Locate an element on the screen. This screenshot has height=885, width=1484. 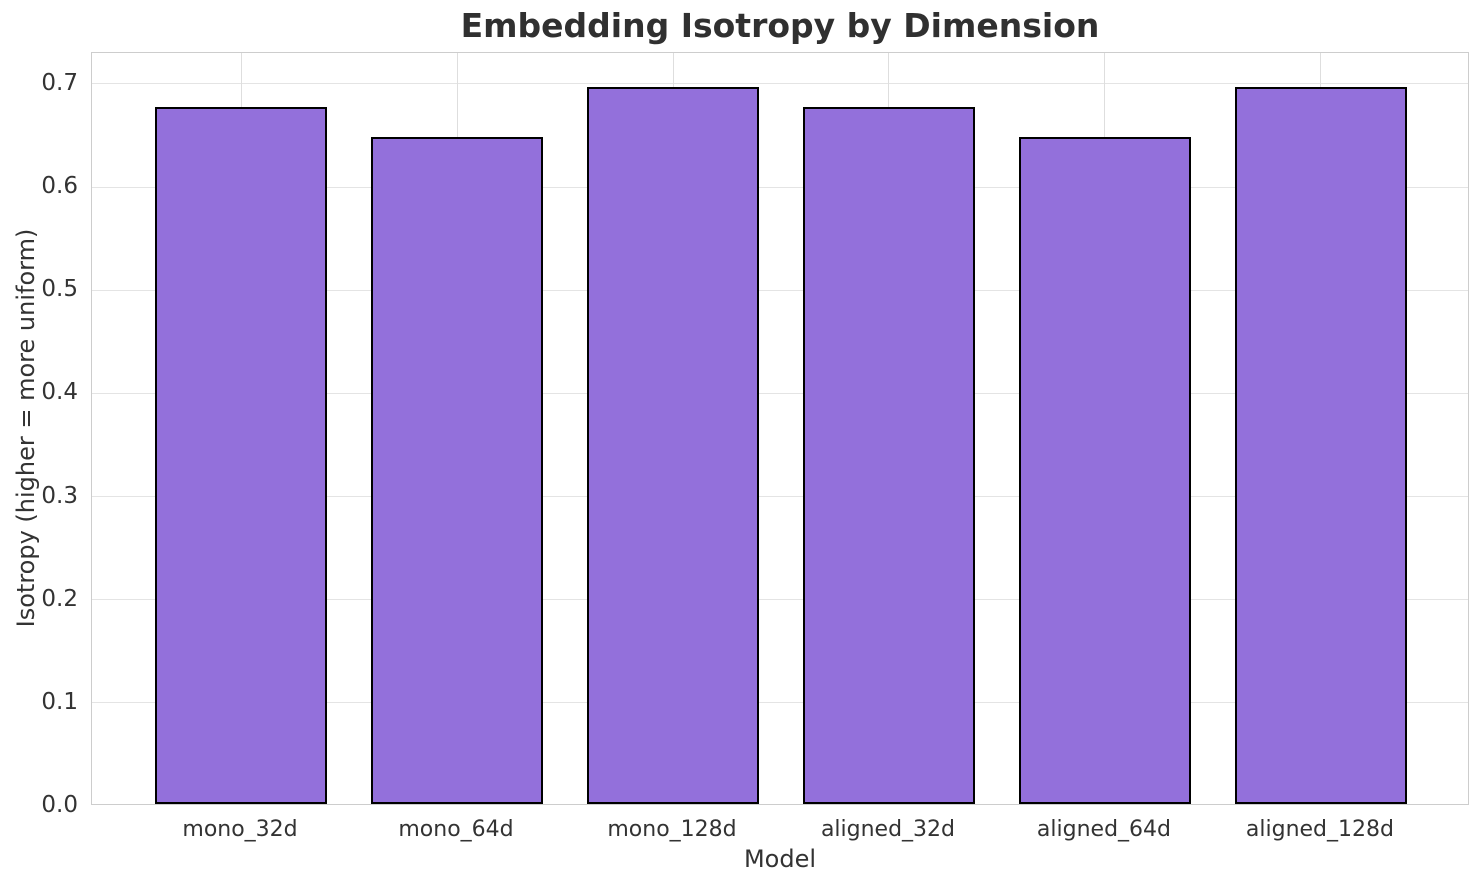
y-tick-label: 0.2 is located at coordinates (59, 598).